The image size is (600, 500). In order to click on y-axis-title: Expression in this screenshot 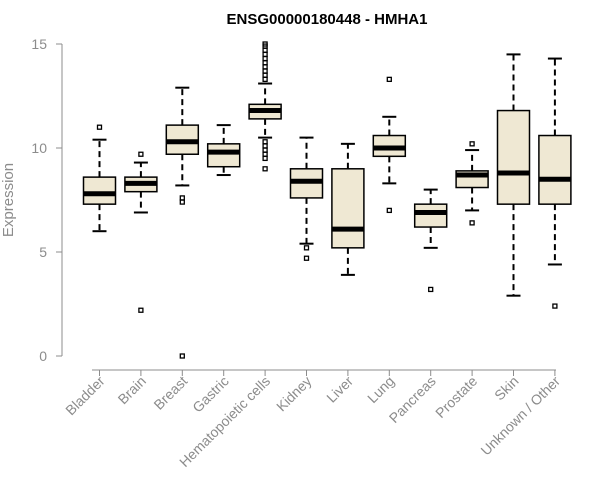, I will do `click(8, 200)`.